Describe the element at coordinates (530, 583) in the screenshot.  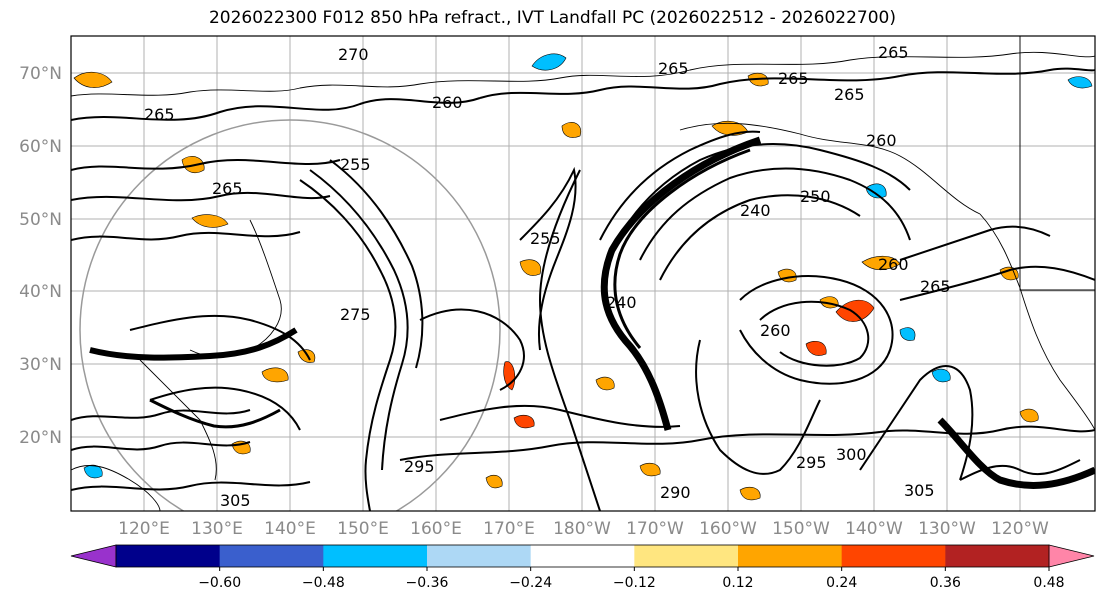
I see `colorbar-tick-label: −0.24` at that location.